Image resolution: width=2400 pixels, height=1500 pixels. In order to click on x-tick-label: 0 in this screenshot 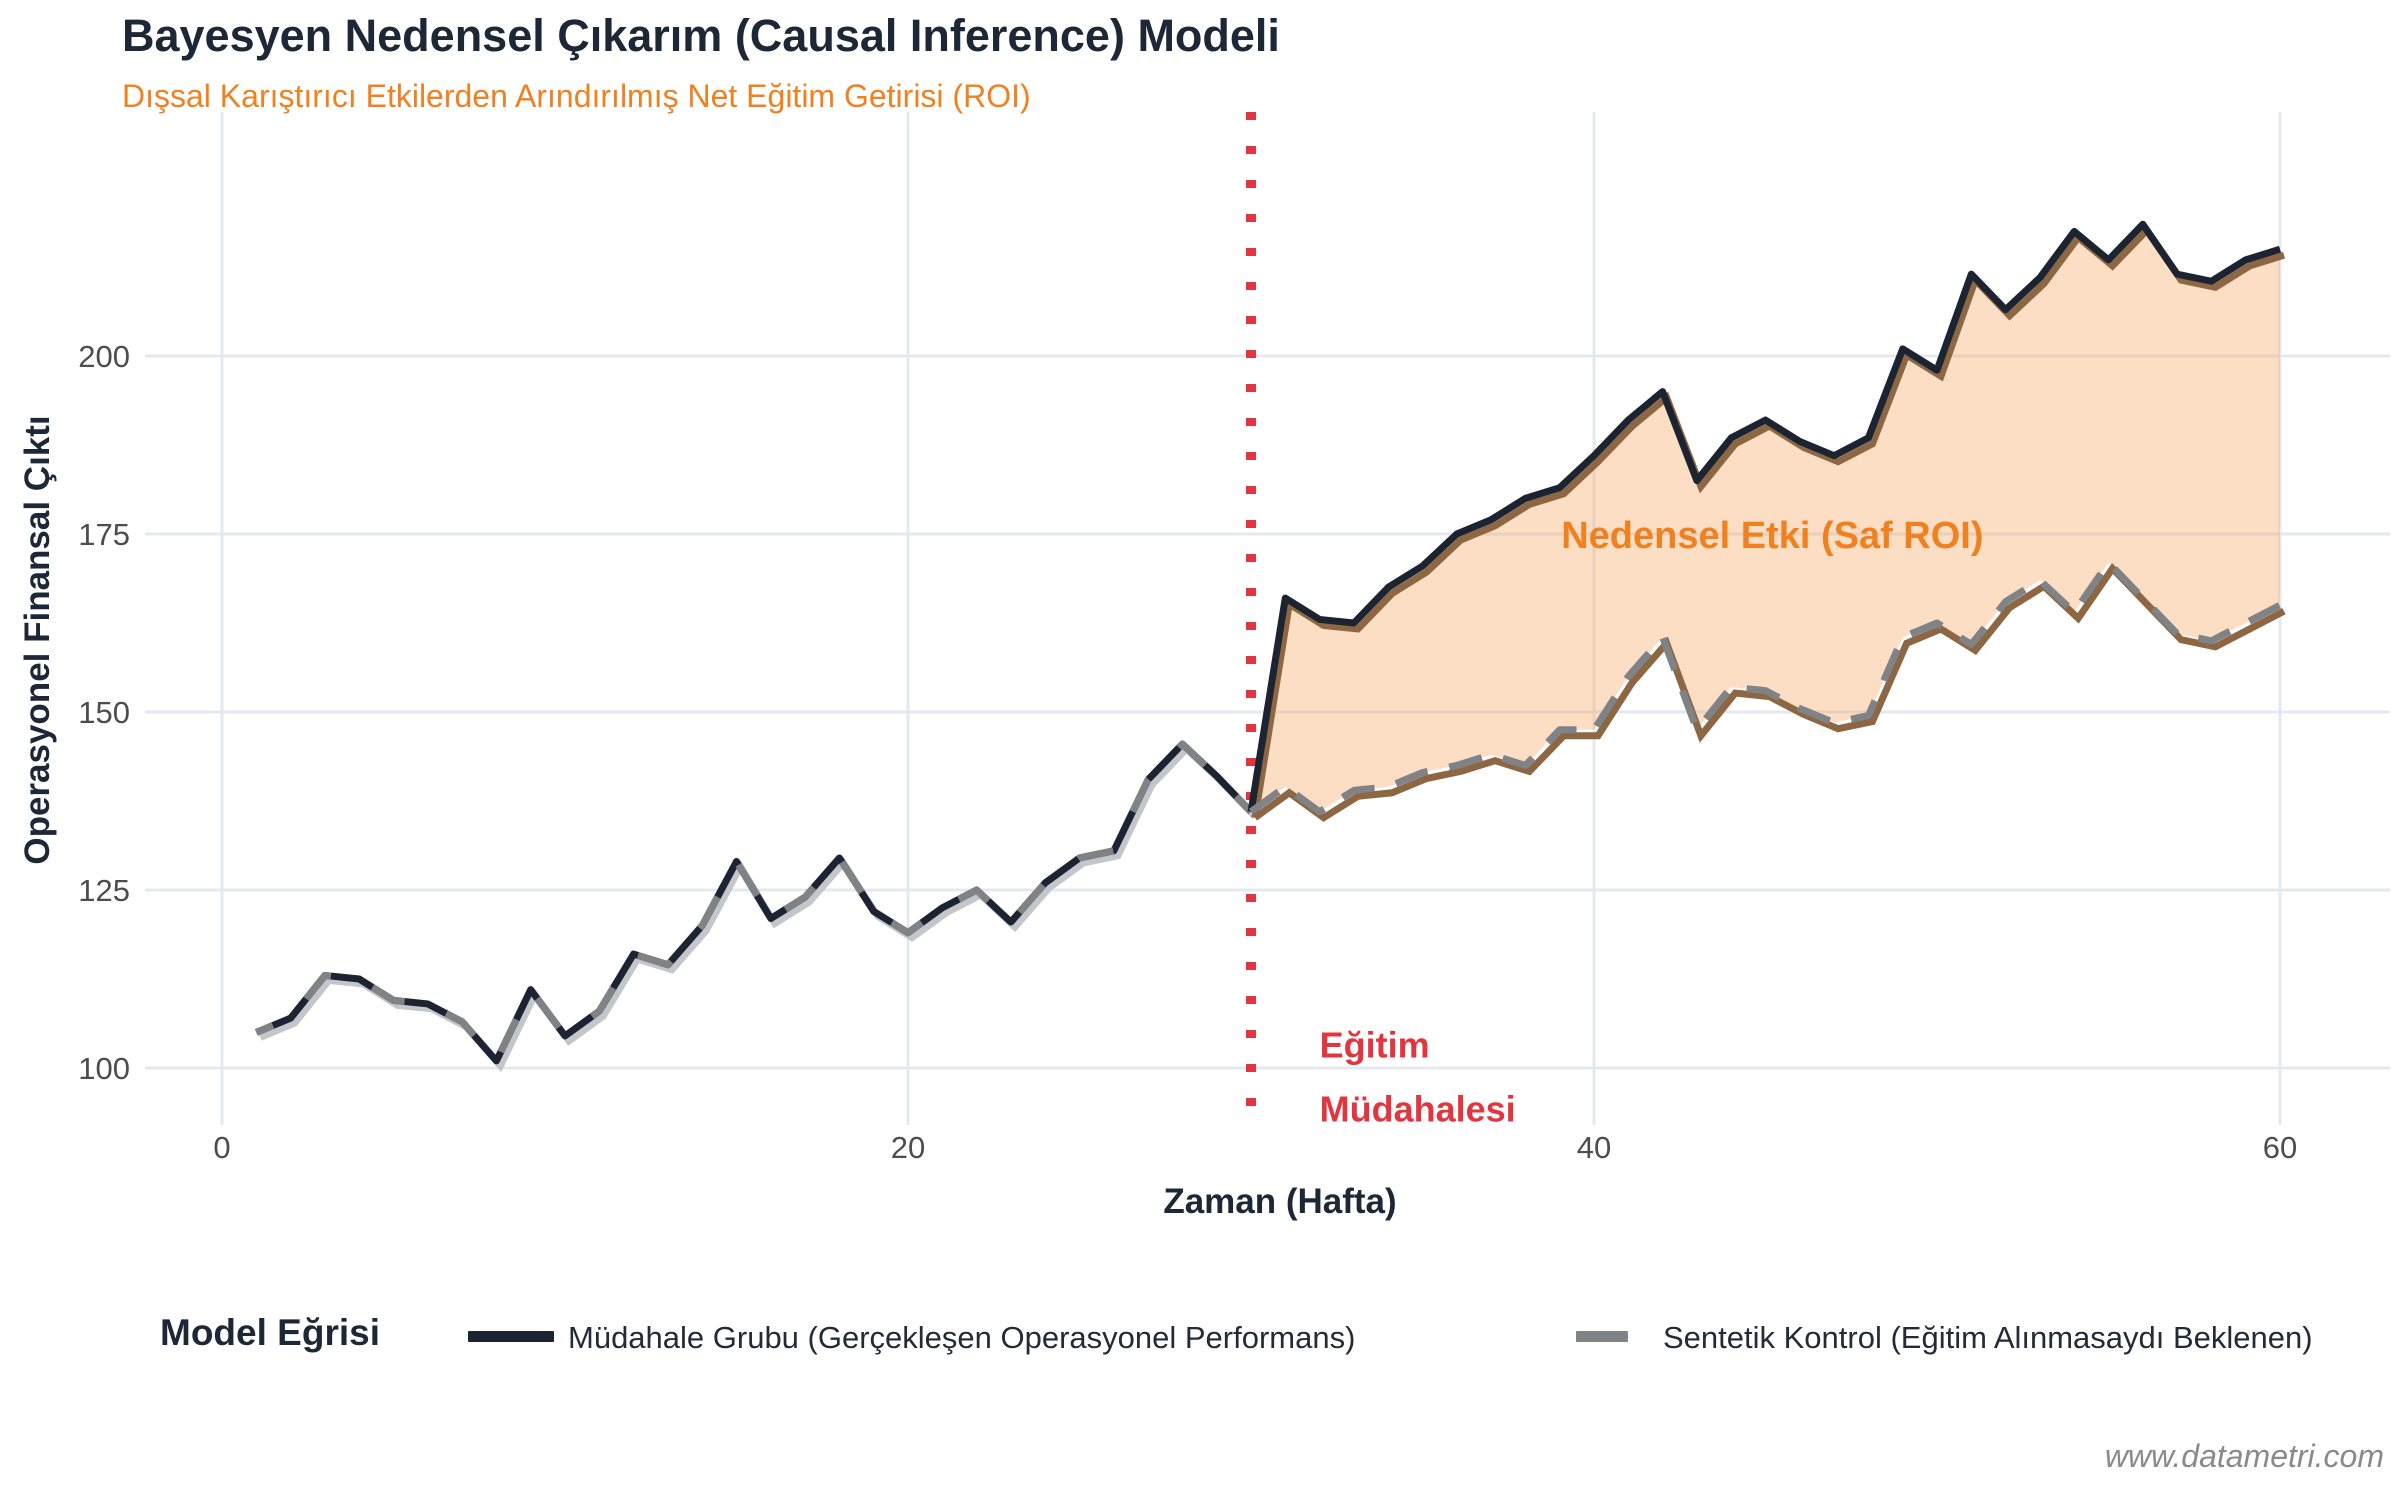, I will do `click(221, 1147)`.